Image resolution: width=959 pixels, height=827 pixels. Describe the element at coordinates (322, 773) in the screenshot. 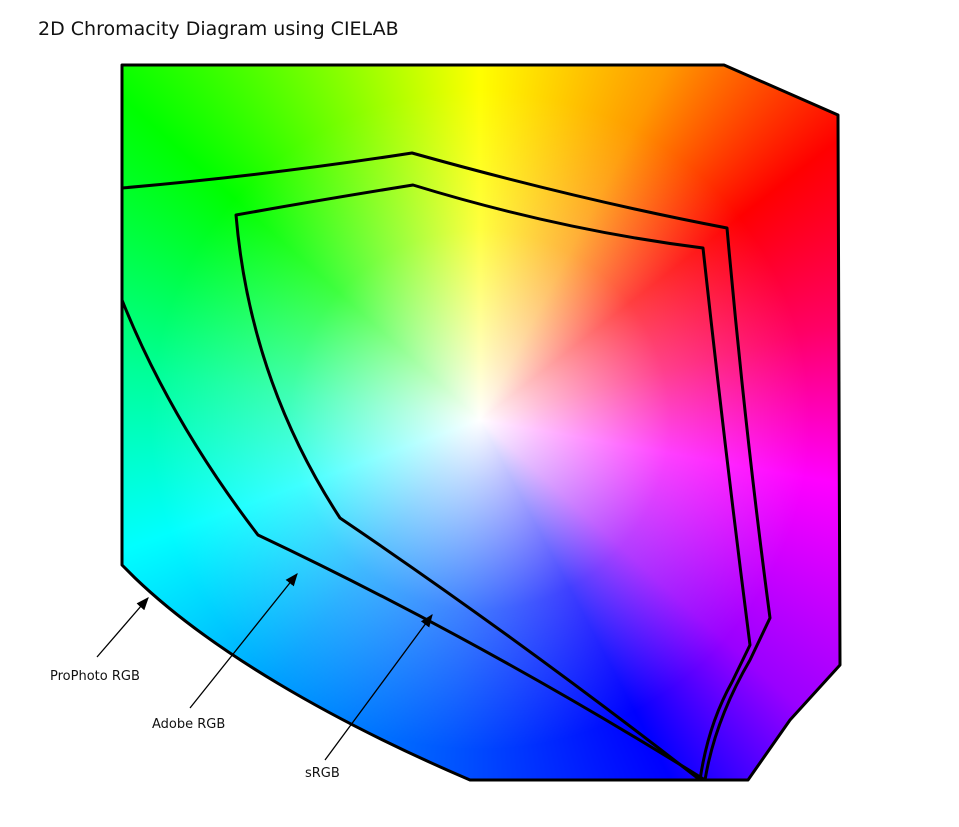

I see `label: sRGB` at that location.